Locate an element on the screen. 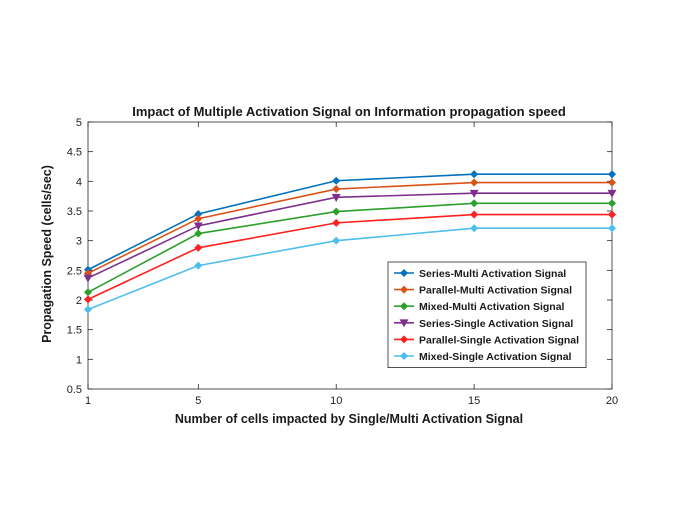 This screenshot has height=528, width=677. legend-label: Mixed-Single Activation Signal is located at coordinates (495, 357).